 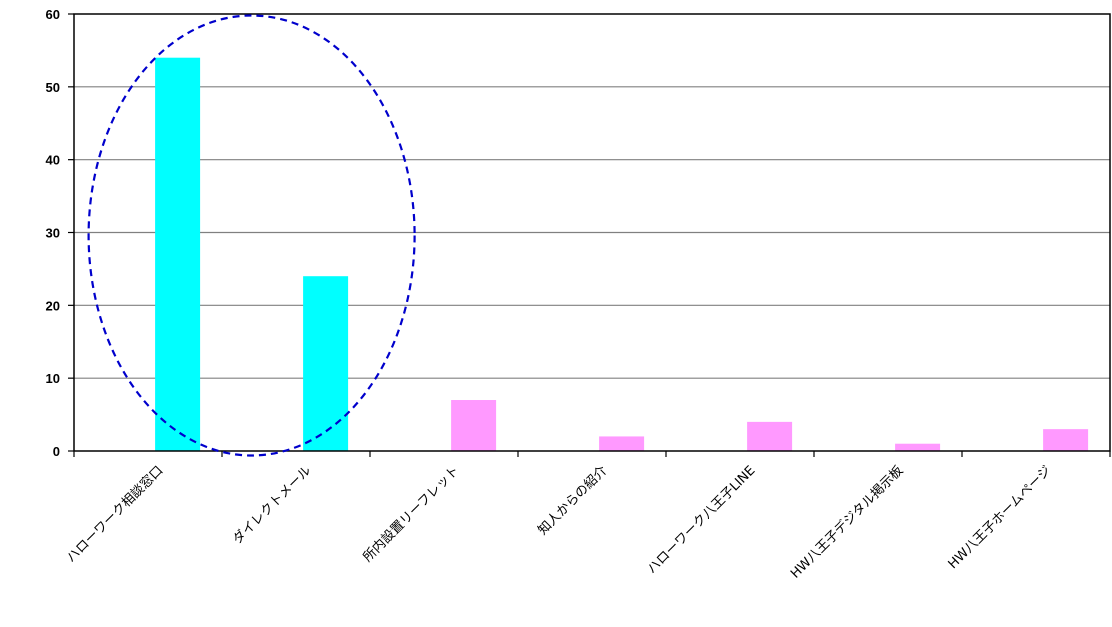 I want to click on x-tick-label: HW八王子デジタル掲示板, so click(x=846, y=522).